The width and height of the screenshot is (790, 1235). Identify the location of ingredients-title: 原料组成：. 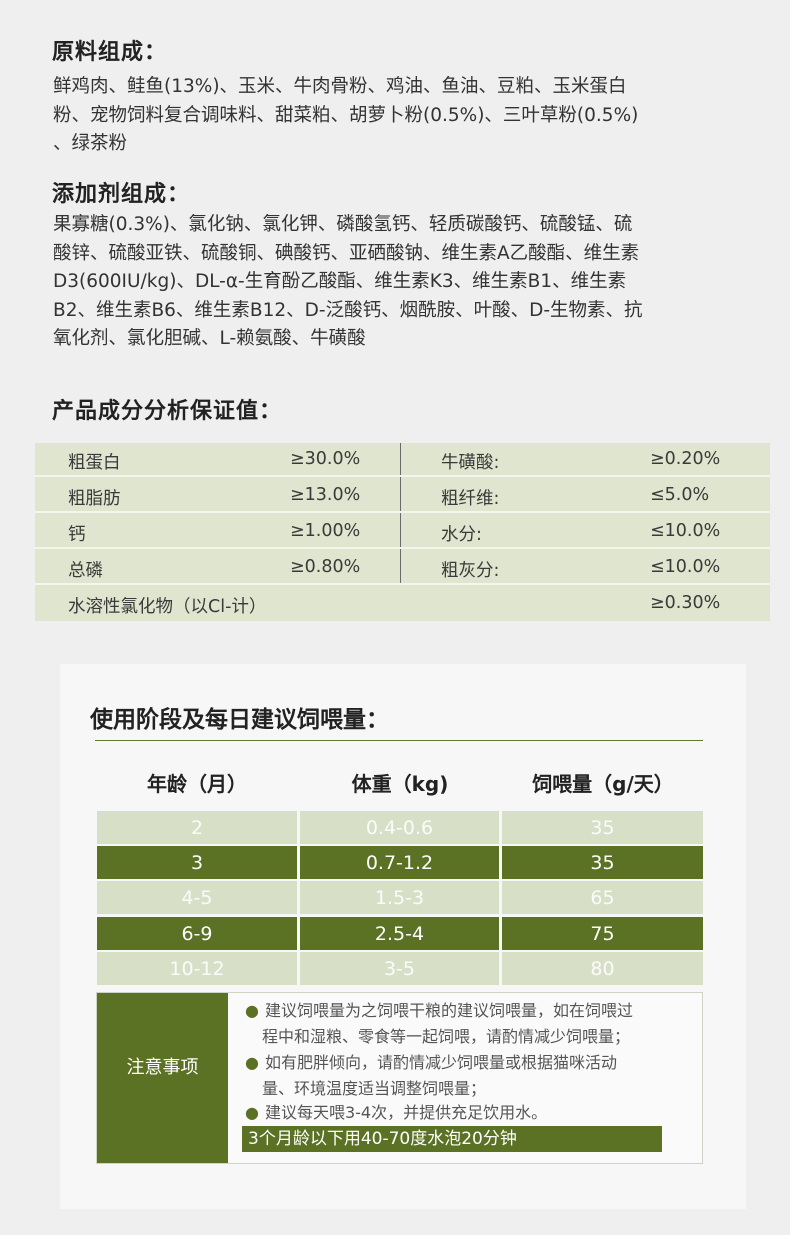
(110, 52).